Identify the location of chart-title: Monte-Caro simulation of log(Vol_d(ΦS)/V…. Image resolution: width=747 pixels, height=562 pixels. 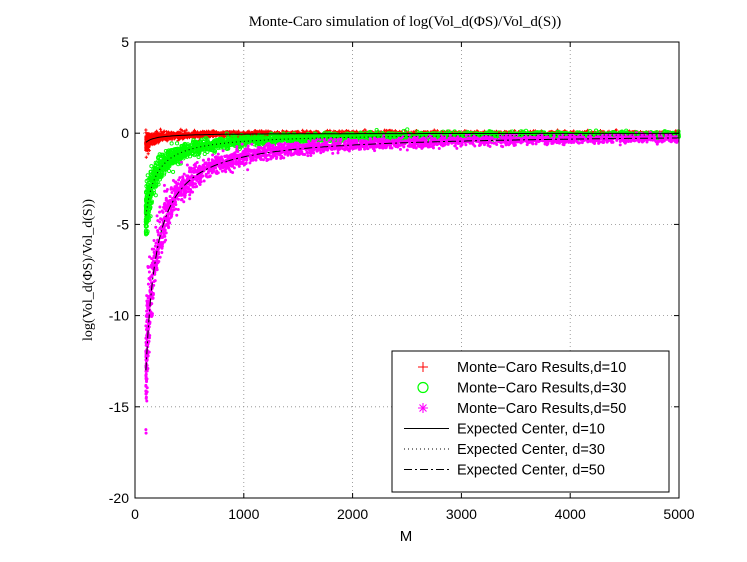
(405, 22).